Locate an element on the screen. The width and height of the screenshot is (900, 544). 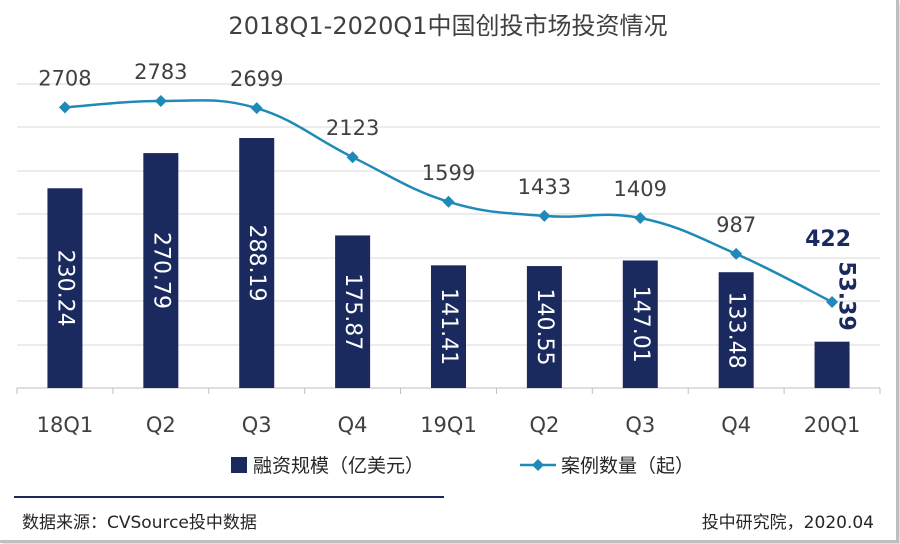
legend-line-label: 案例数量（起） is located at coordinates (627, 466).